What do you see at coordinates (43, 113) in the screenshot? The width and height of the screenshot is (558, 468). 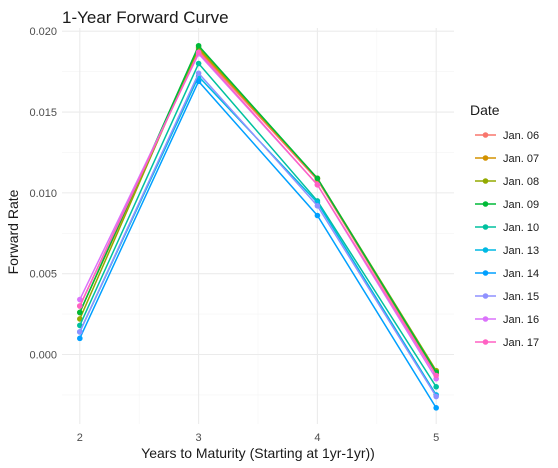 I see `y-tick-label: 0.015` at bounding box center [43, 113].